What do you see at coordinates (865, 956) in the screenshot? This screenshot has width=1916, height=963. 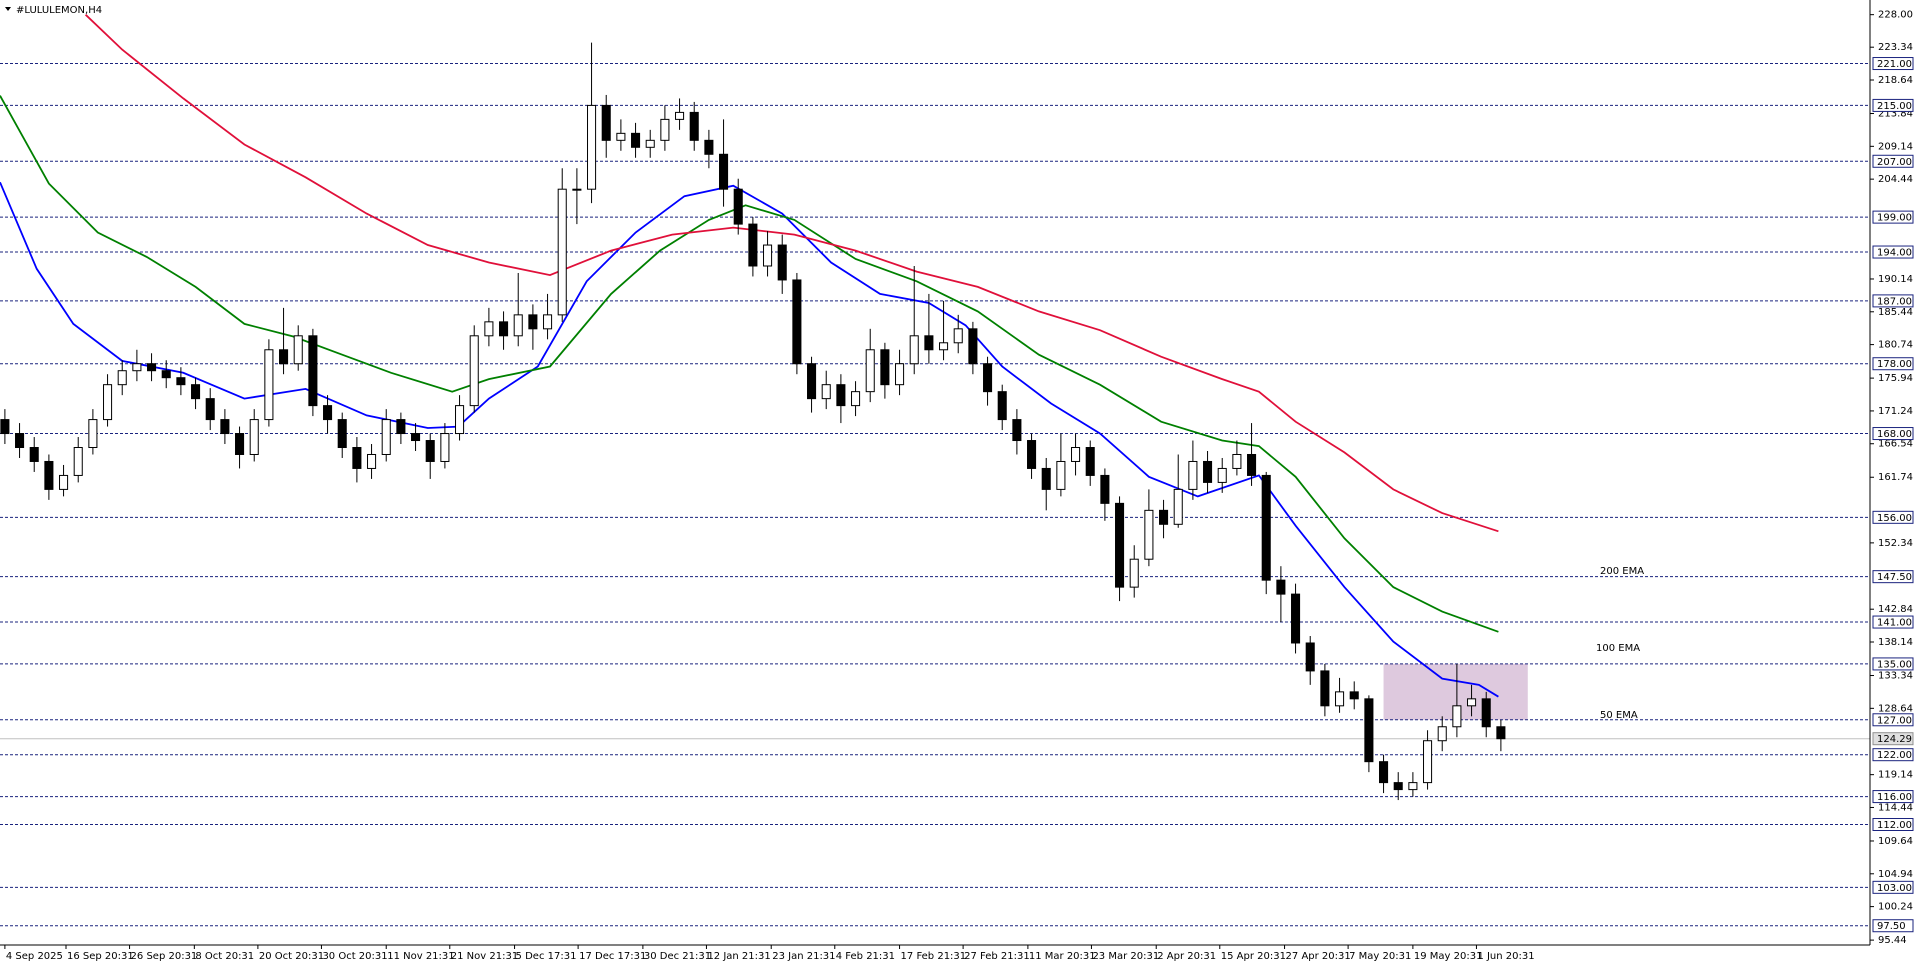 I see `x-tick-label: 4 Feb 21:31` at bounding box center [865, 956].